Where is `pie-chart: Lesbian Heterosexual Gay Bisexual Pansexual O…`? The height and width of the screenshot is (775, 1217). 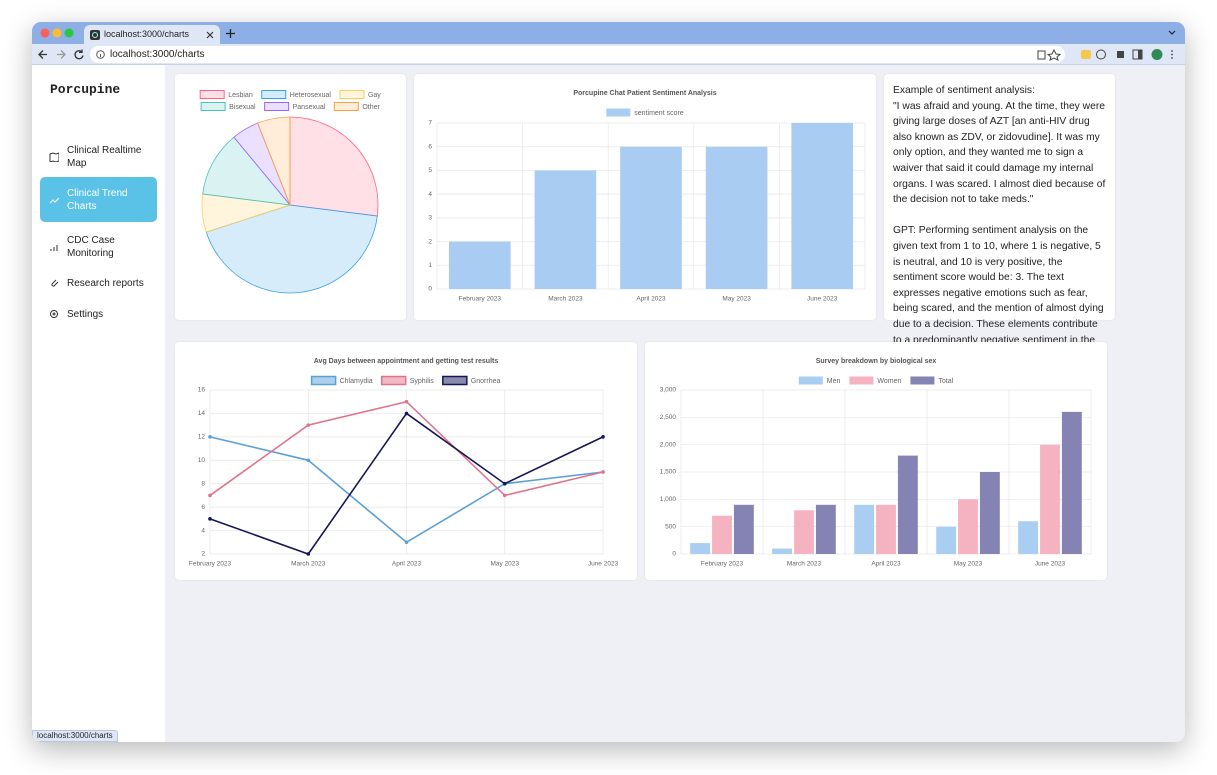 pie-chart: Lesbian Heterosexual Gay Bisexual Pansexual O… is located at coordinates (290, 192).